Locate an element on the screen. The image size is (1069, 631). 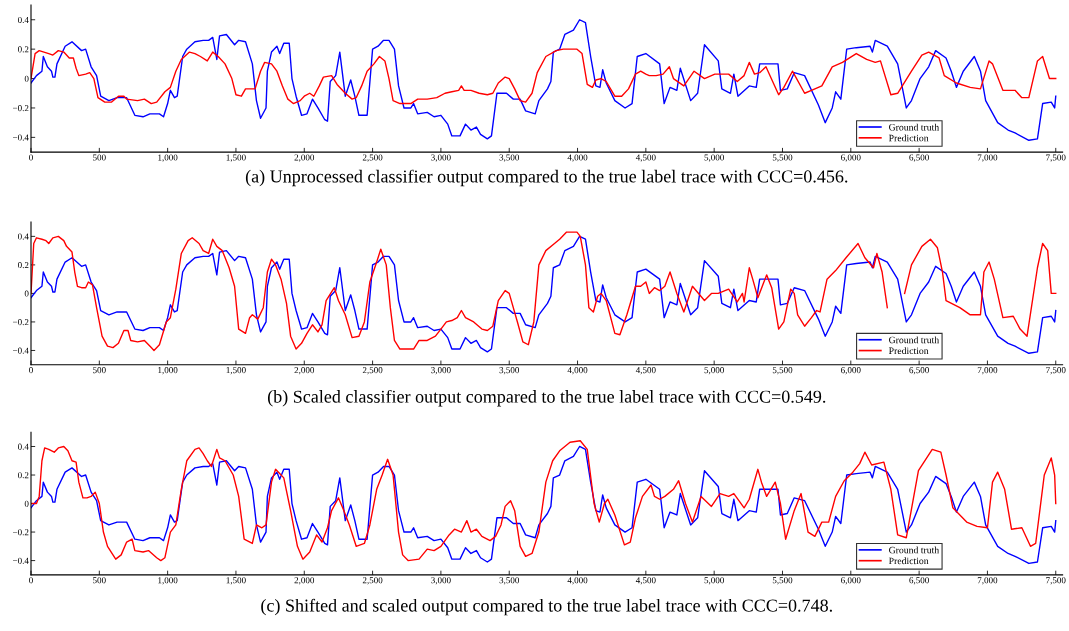
text: (a) Unprocessed classifier output compared to the true label trace with CCC=0.456. is located at coordinates (546, 178).